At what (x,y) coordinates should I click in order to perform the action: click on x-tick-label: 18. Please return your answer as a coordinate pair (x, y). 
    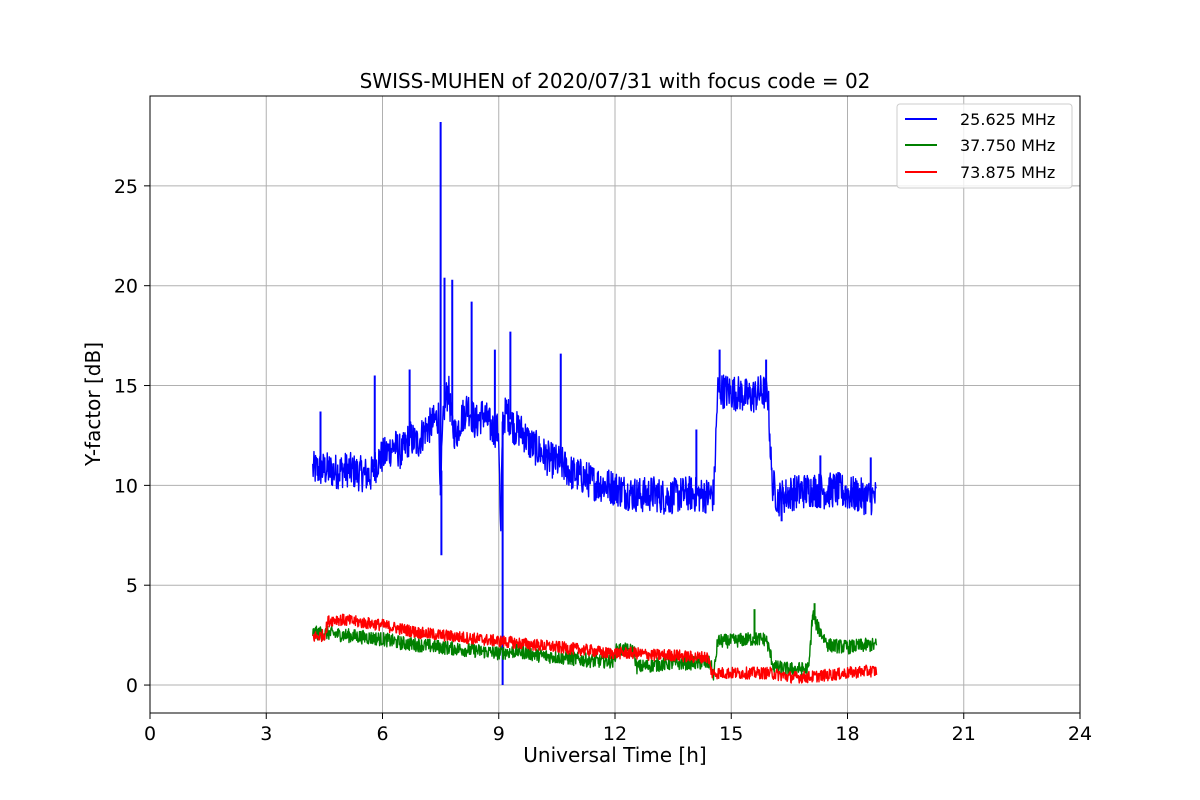
    Looking at the image, I should click on (847, 734).